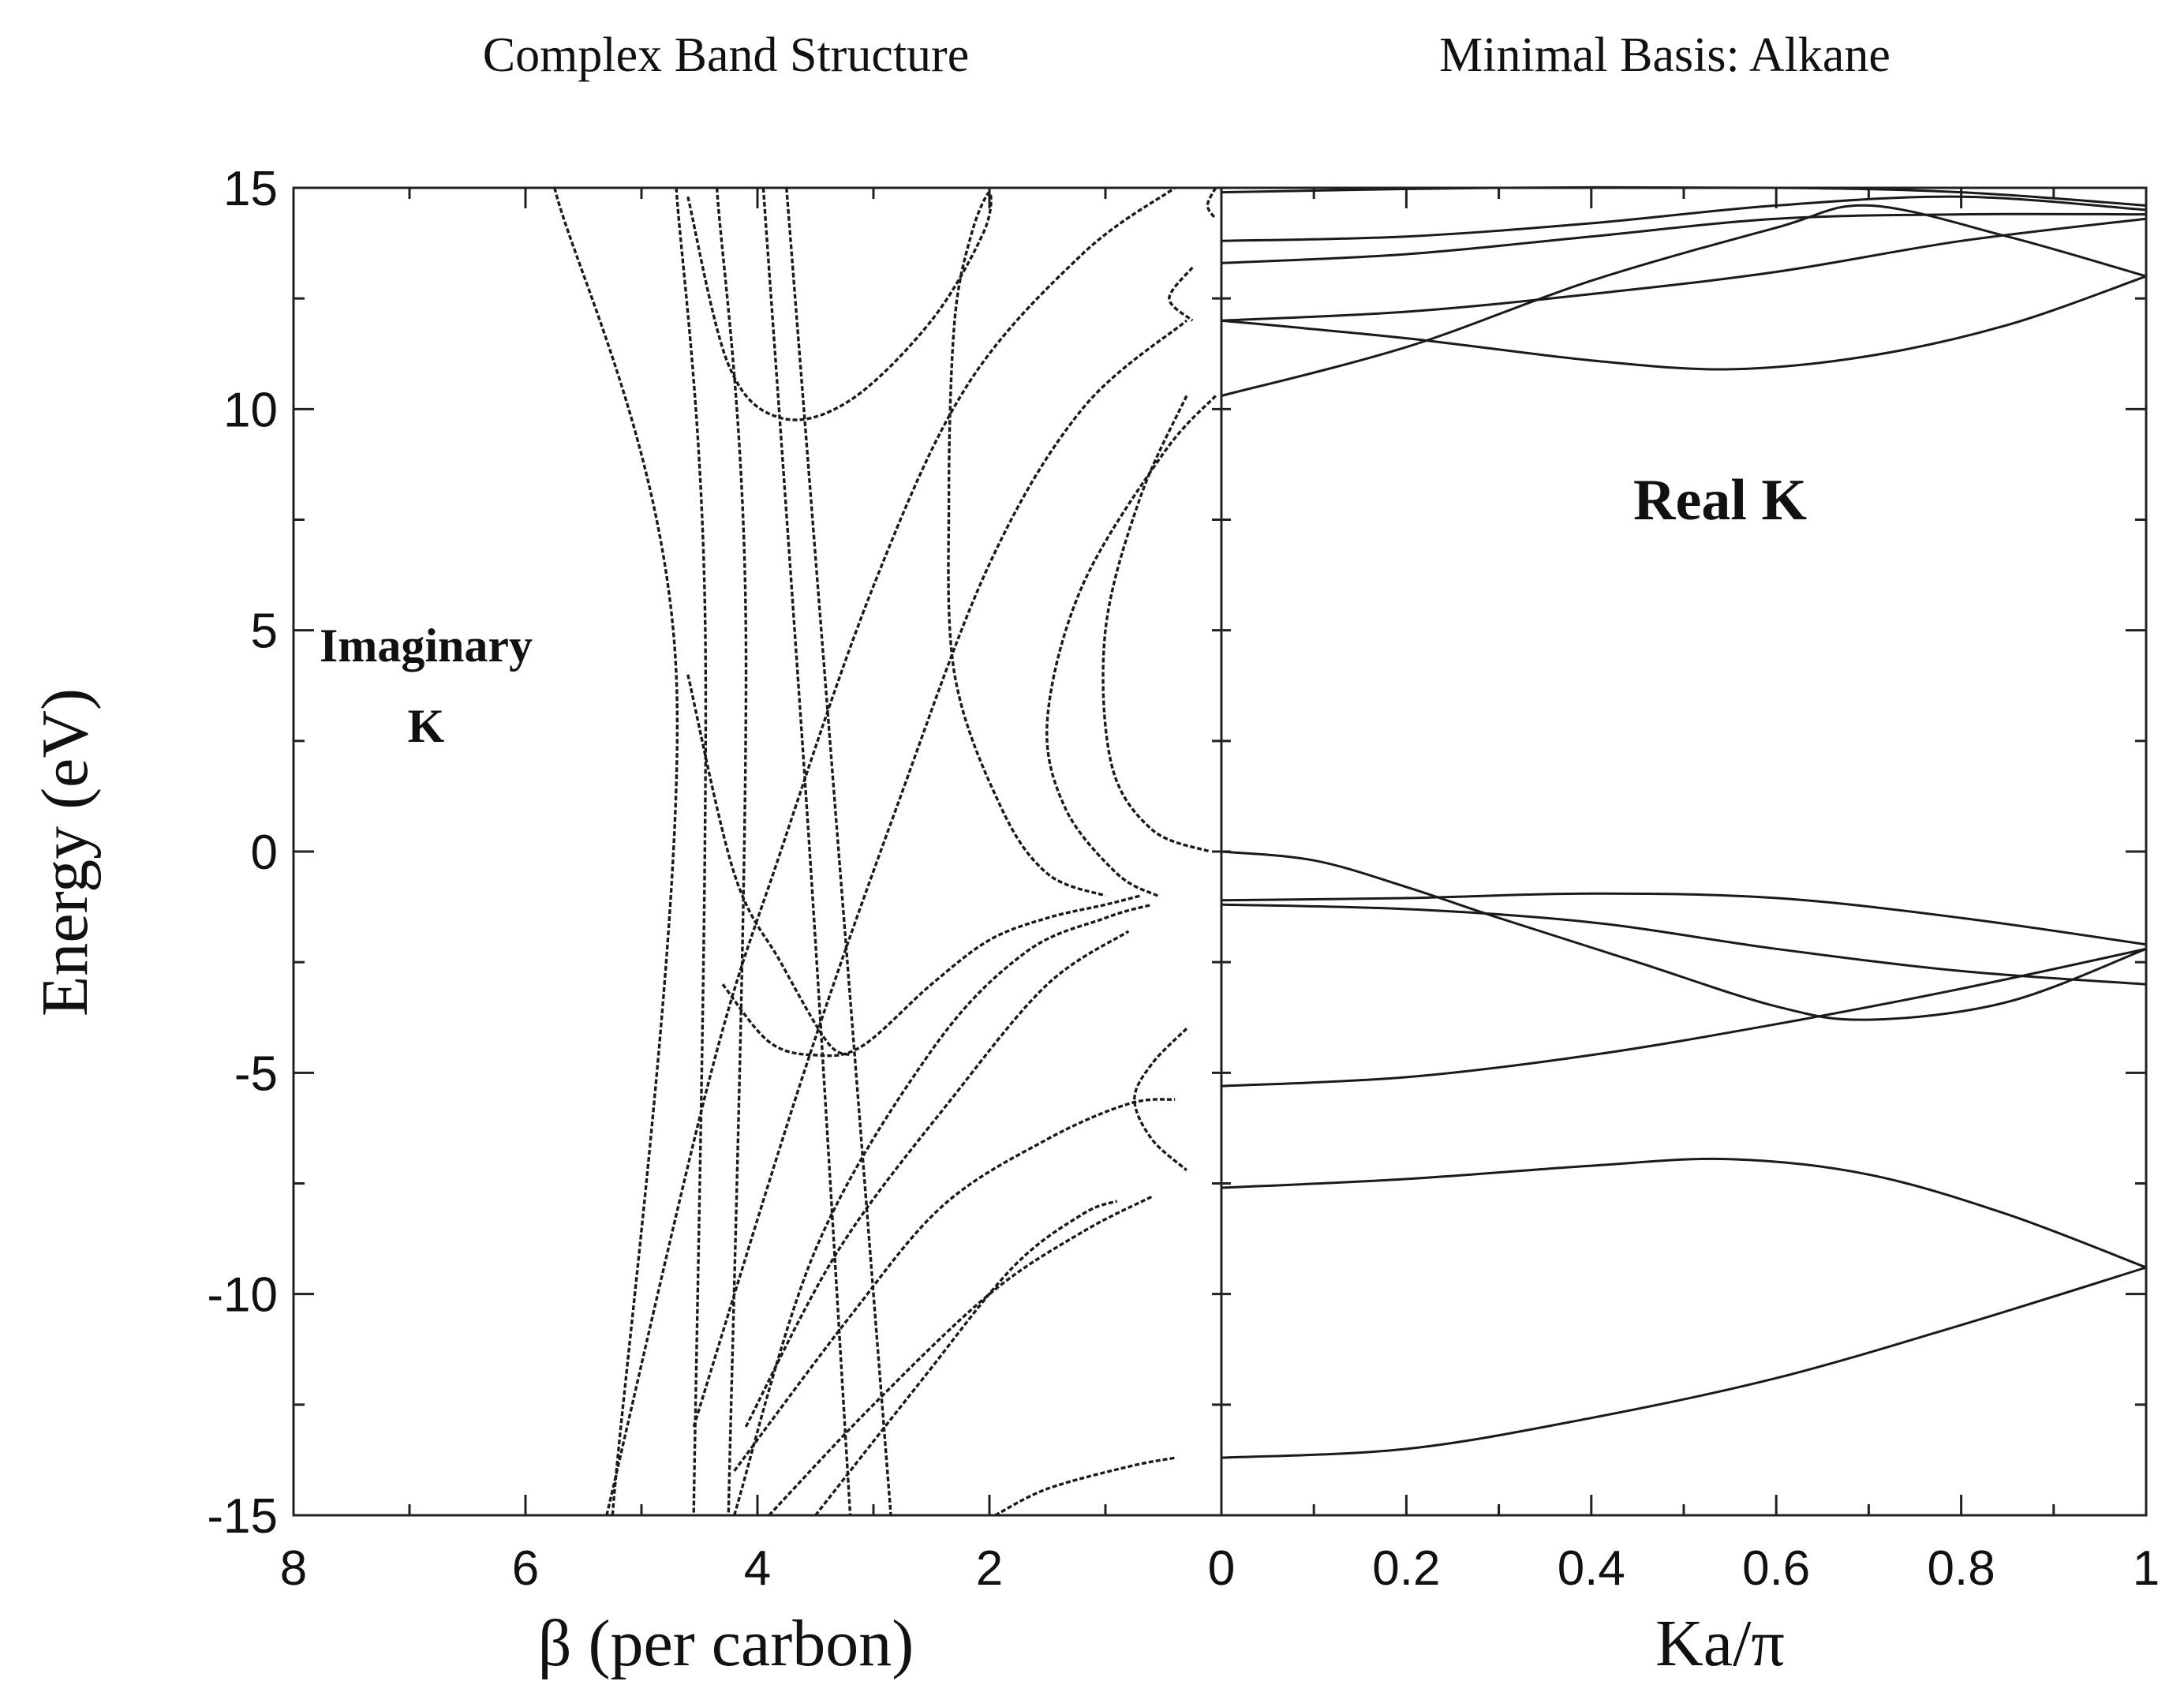 Image resolution: width=2184 pixels, height=1696 pixels. I want to click on right-x-tick-label: 0.6, so click(1776, 1568).